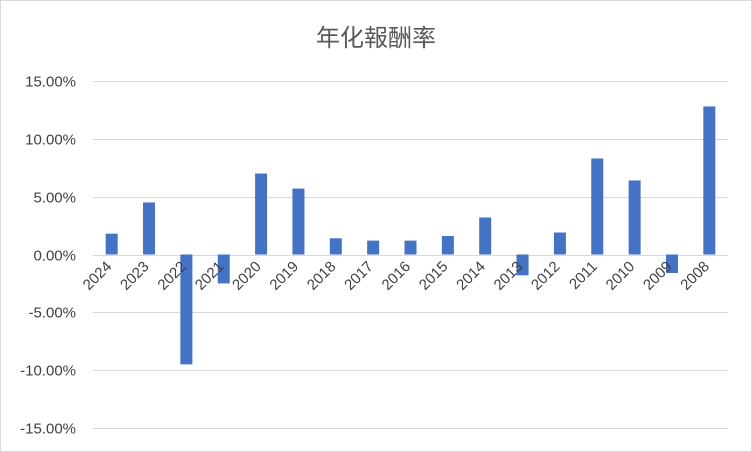 This screenshot has width=752, height=452. I want to click on bar-2020, so click(261, 214).